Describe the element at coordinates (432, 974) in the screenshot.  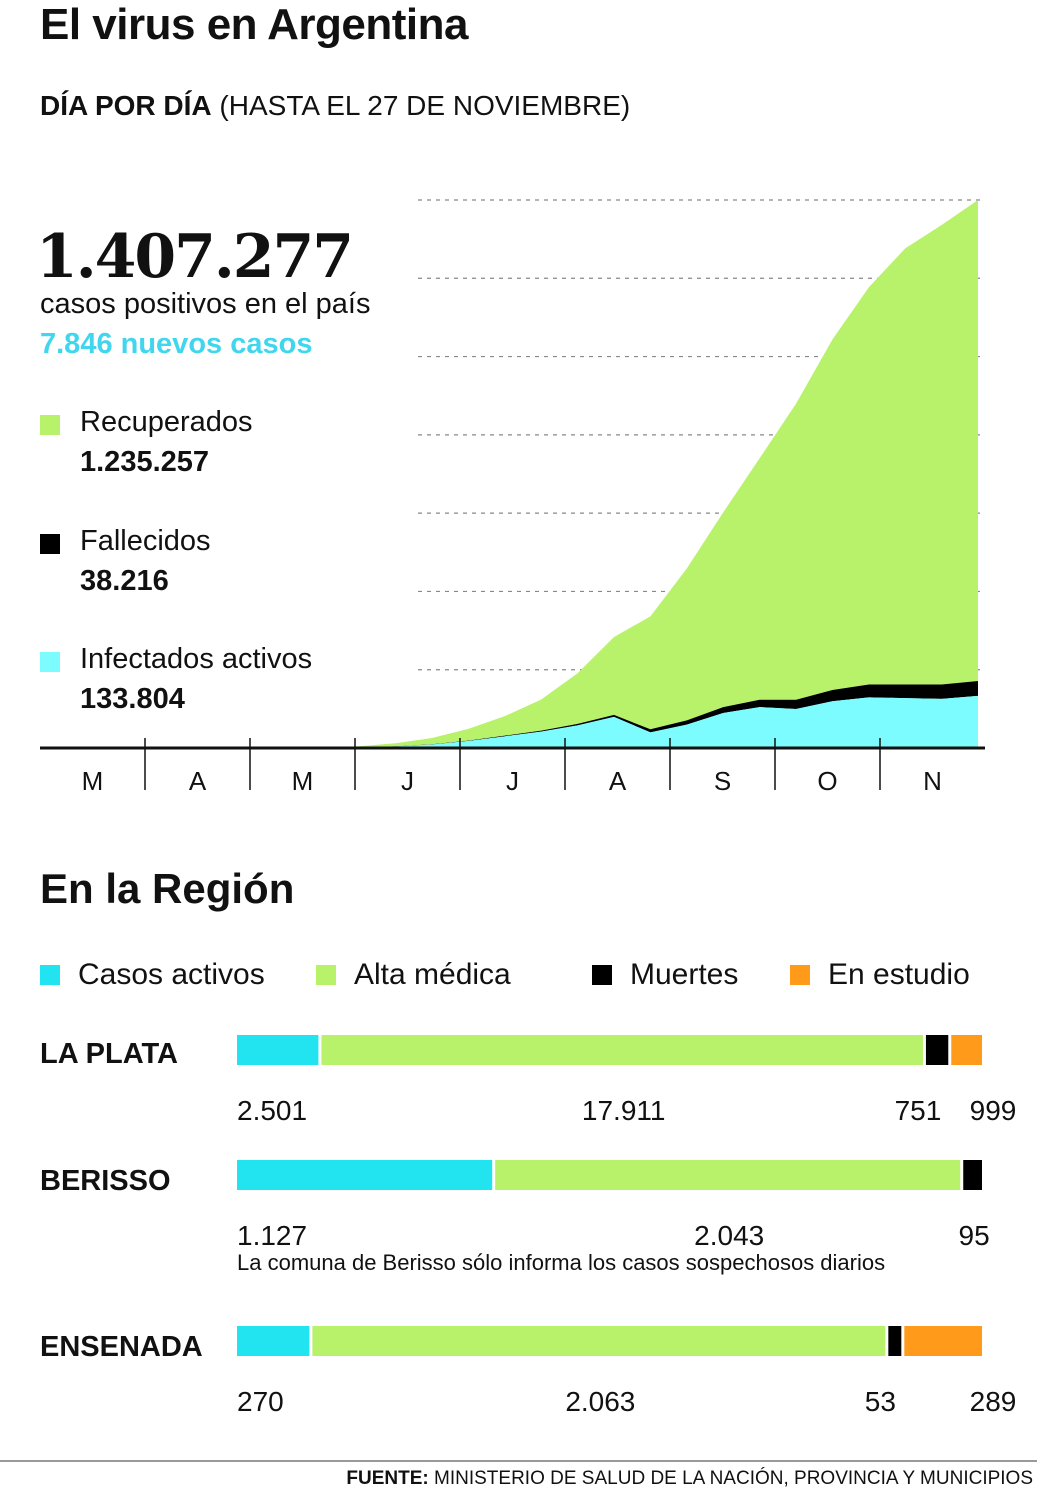
I see `legend-label: Alta médica` at that location.